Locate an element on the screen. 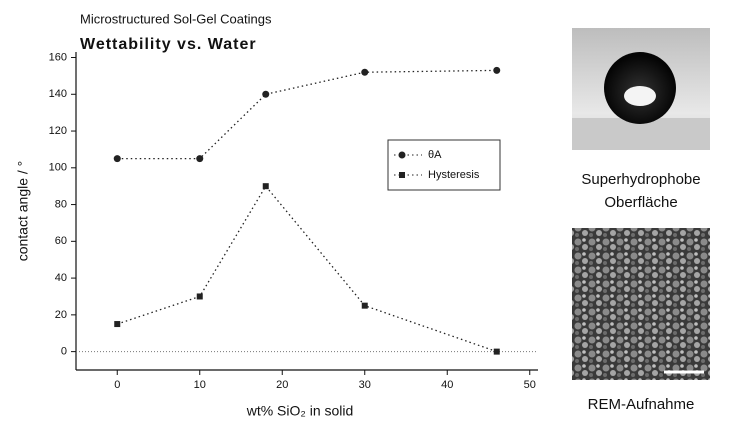 This screenshot has height=427, width=732. y-tick-label: 80 is located at coordinates (61, 204).